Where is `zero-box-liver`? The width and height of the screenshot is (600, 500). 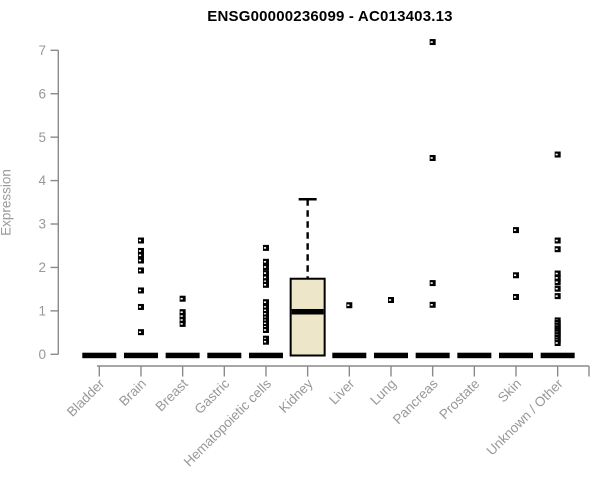
zero-box-liver is located at coordinates (349, 355).